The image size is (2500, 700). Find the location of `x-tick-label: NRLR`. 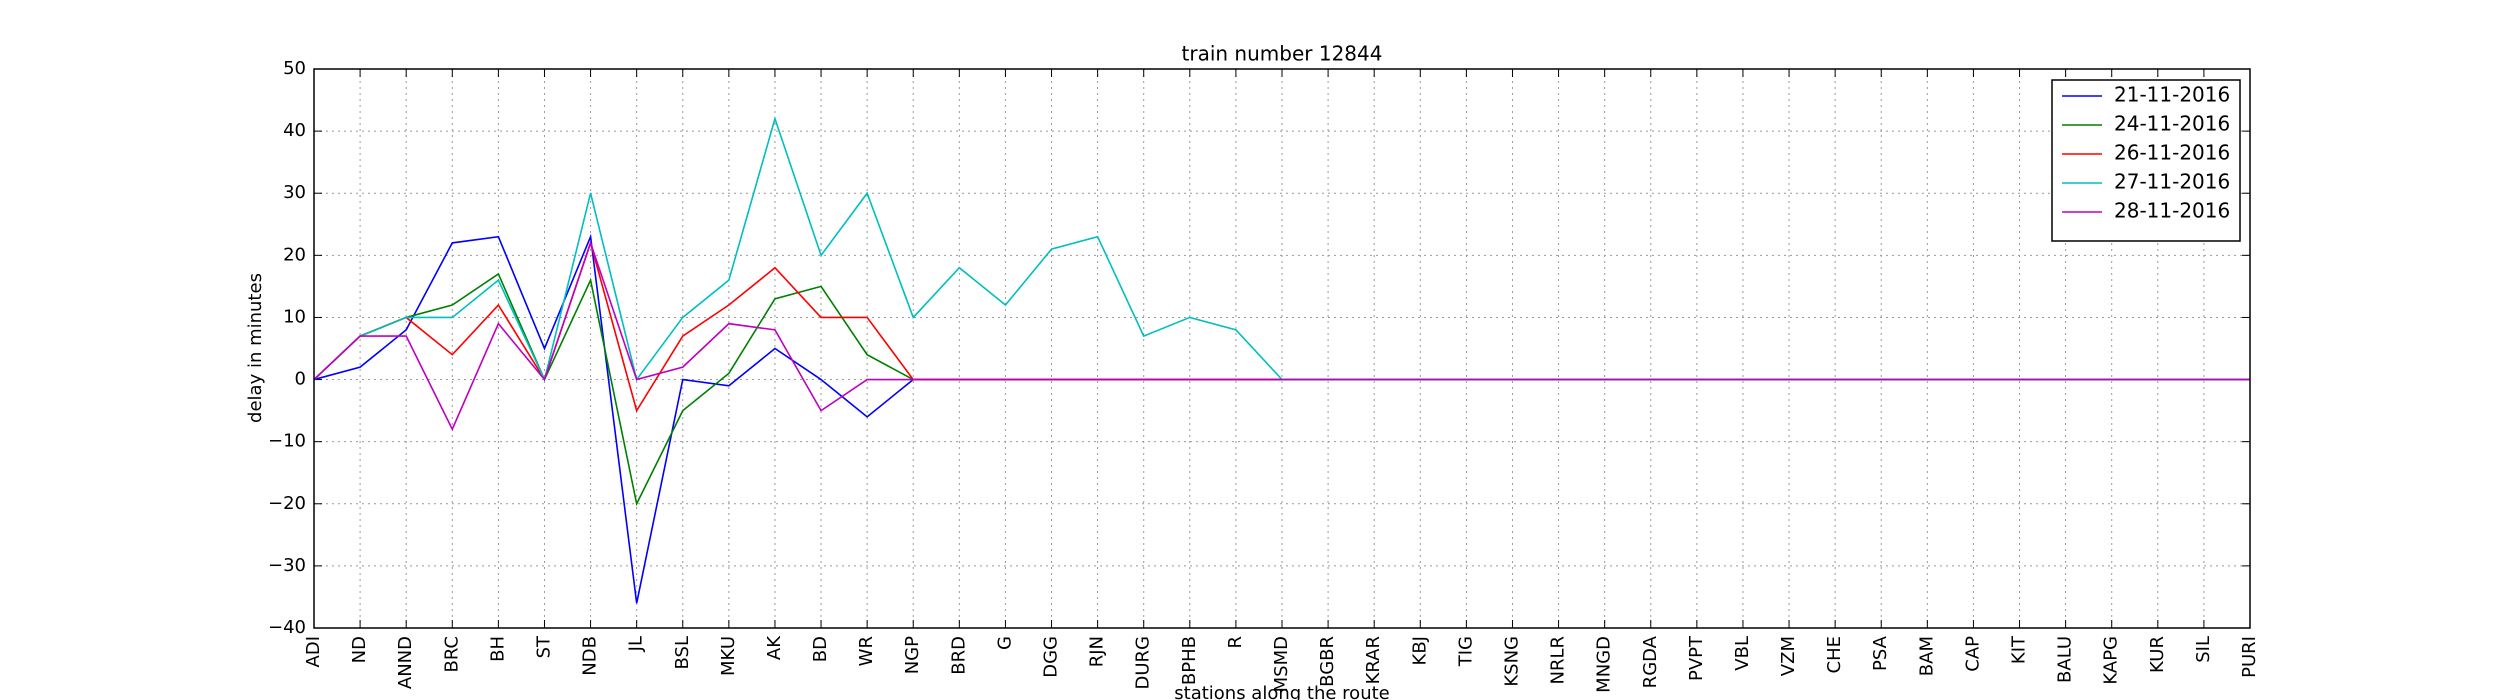

x-tick-label: NRLR is located at coordinates (1558, 660).